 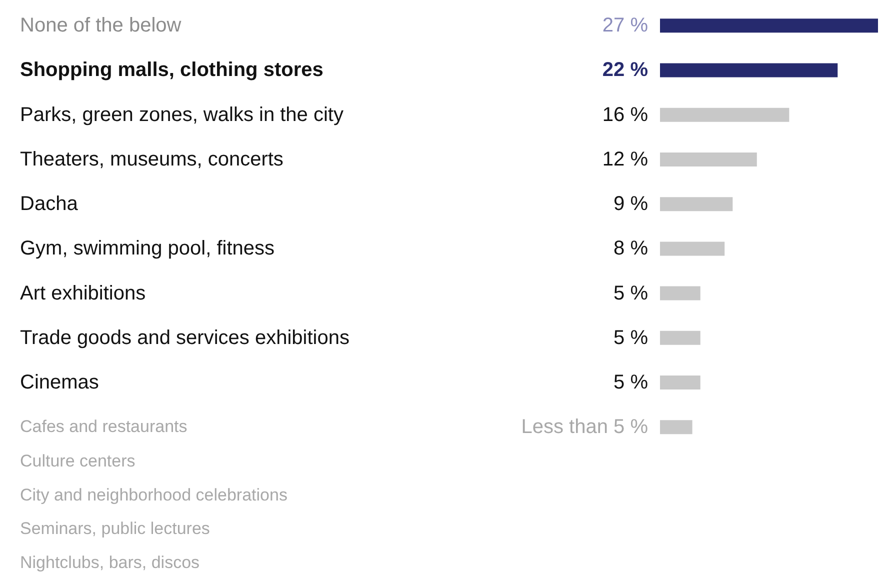 What do you see at coordinates (78, 460) in the screenshot?
I see `y-tick-label: Culture centers` at bounding box center [78, 460].